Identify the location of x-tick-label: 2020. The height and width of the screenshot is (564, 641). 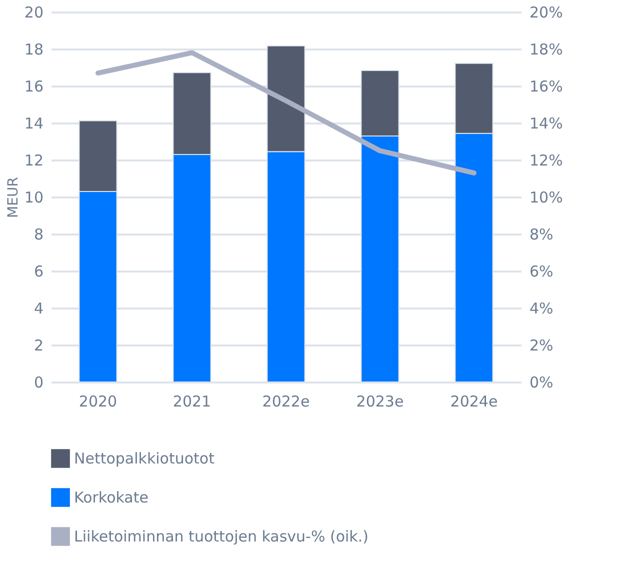
(98, 401).